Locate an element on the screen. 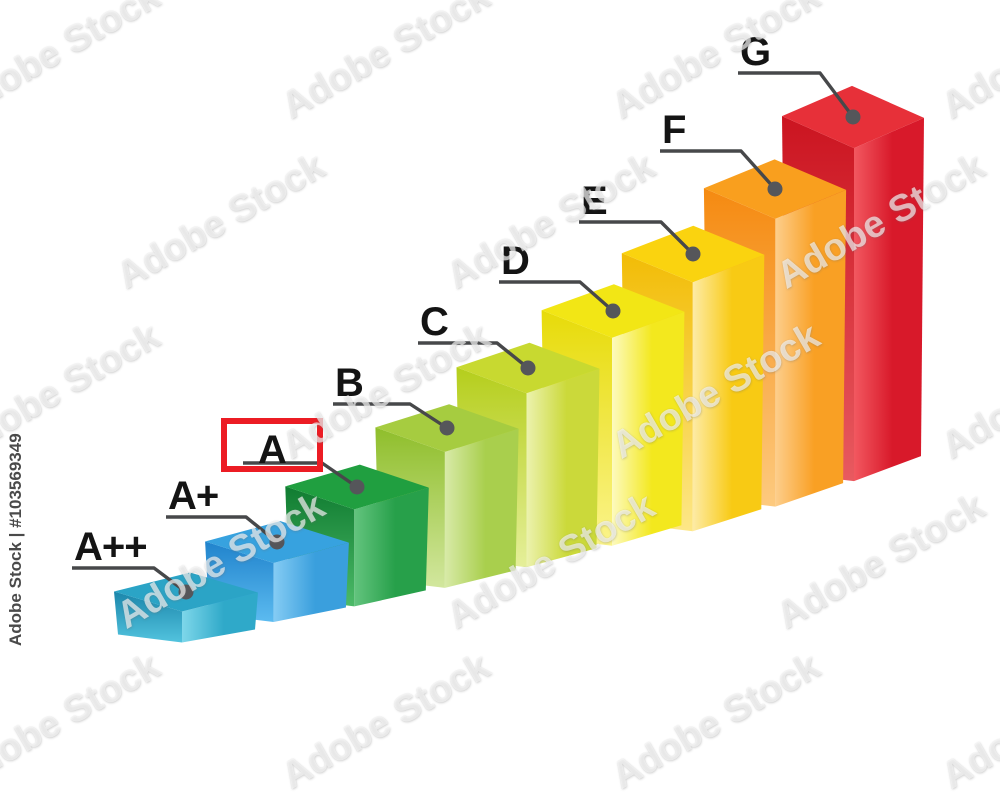  leader-dot-D is located at coordinates (613, 311).